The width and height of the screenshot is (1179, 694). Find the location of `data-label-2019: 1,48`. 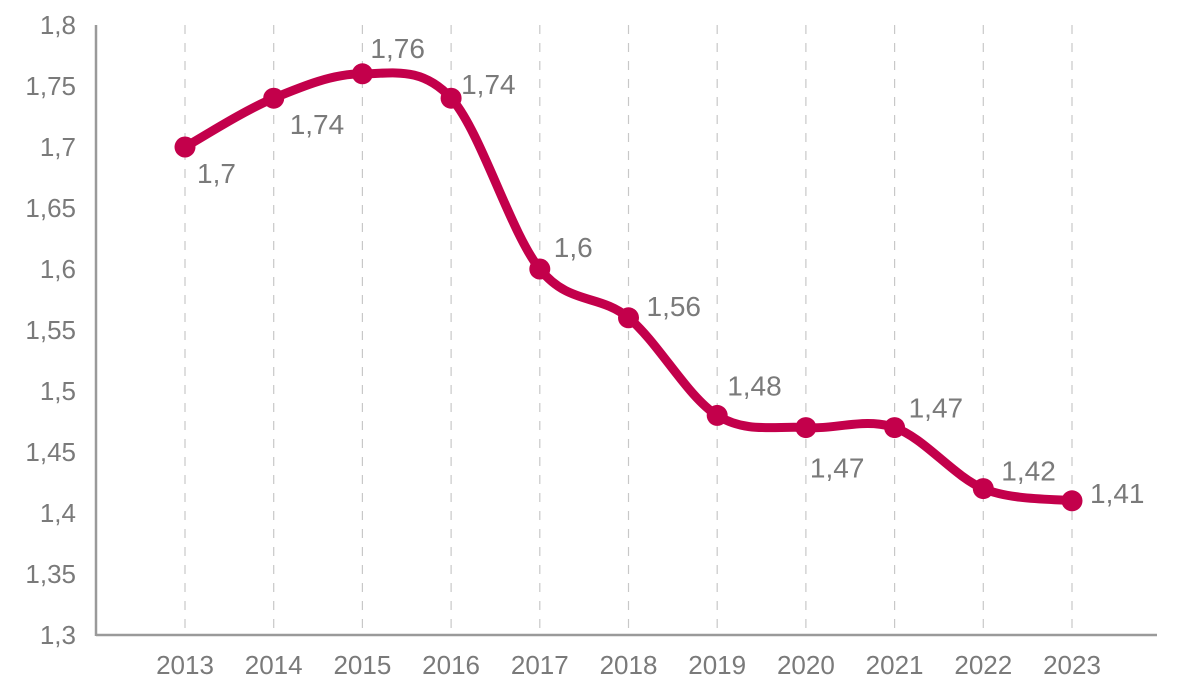

data-label-2019: 1,48 is located at coordinates (754, 385).